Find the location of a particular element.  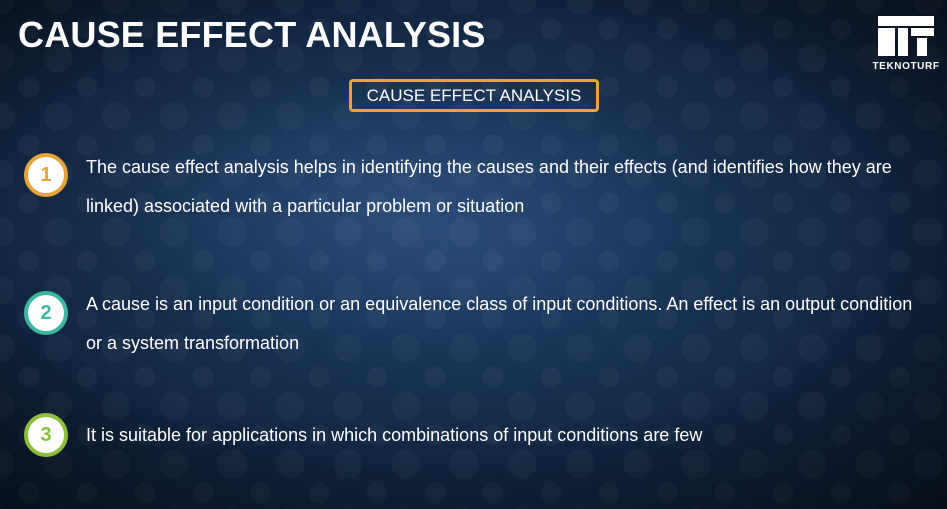

badge-number: 2 is located at coordinates (46, 312).